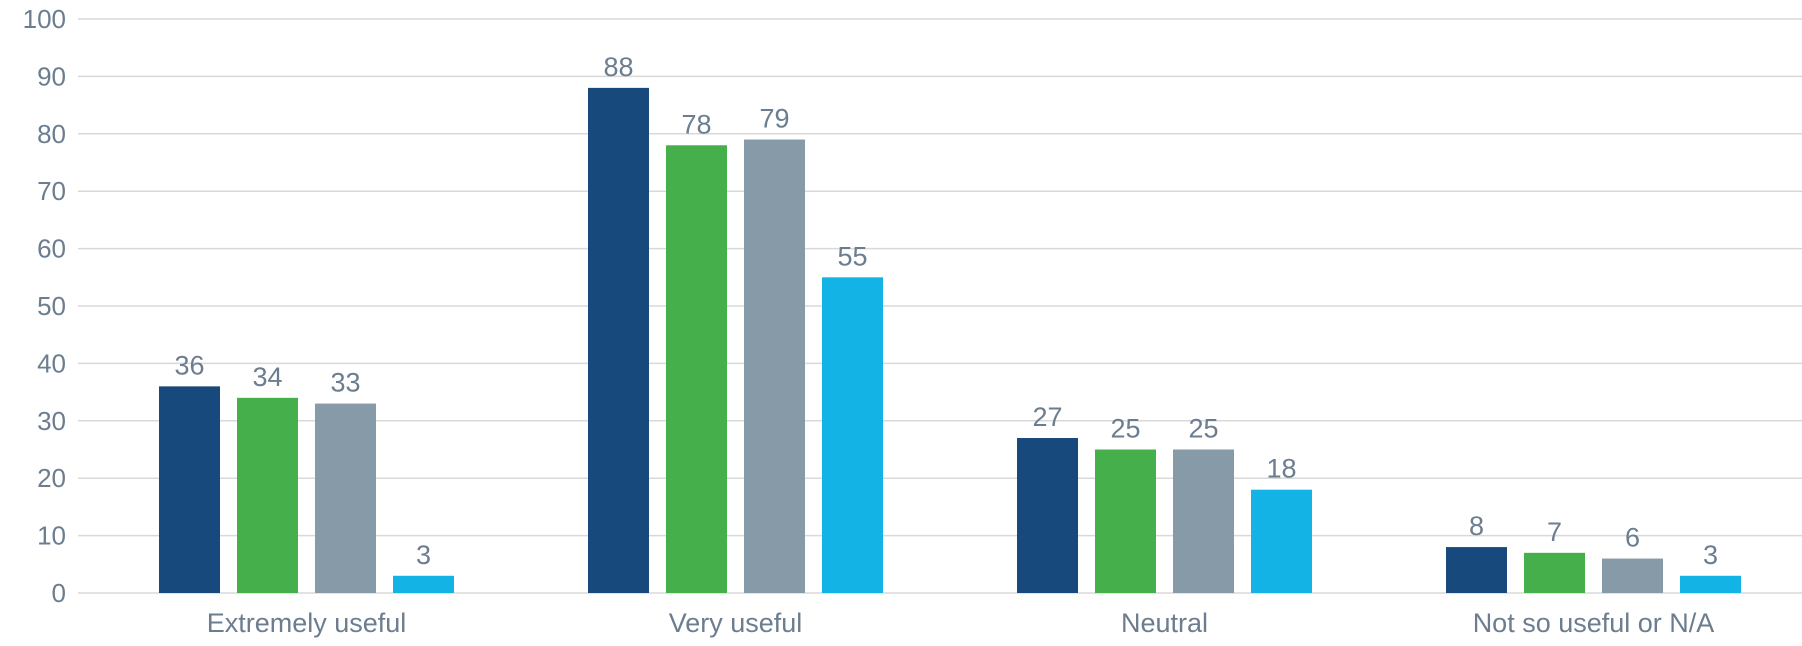  Describe the element at coordinates (736, 623) in the screenshot. I see `x-category-label: Very useful` at that location.